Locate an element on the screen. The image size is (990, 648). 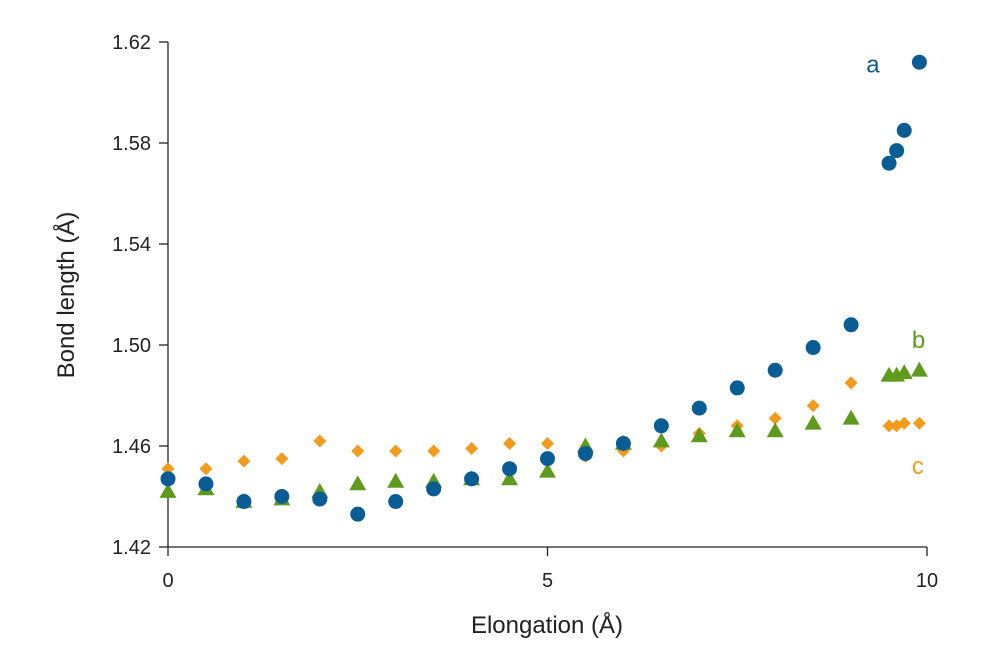
y-tick-label: 1.58 is located at coordinates (131, 144).